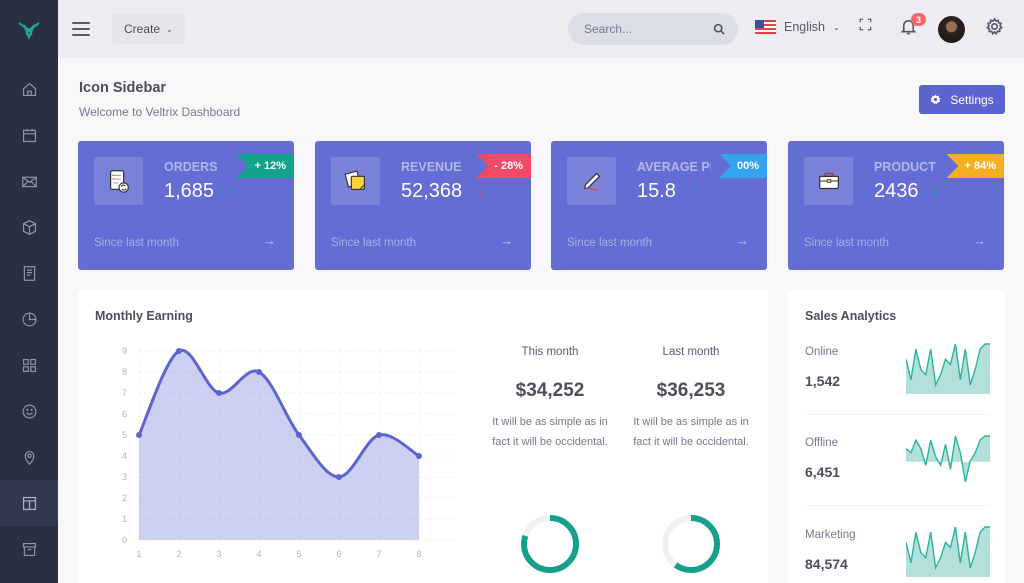 This screenshot has width=1024, height=583. I want to click on y-tick-label: 2, so click(124, 498).